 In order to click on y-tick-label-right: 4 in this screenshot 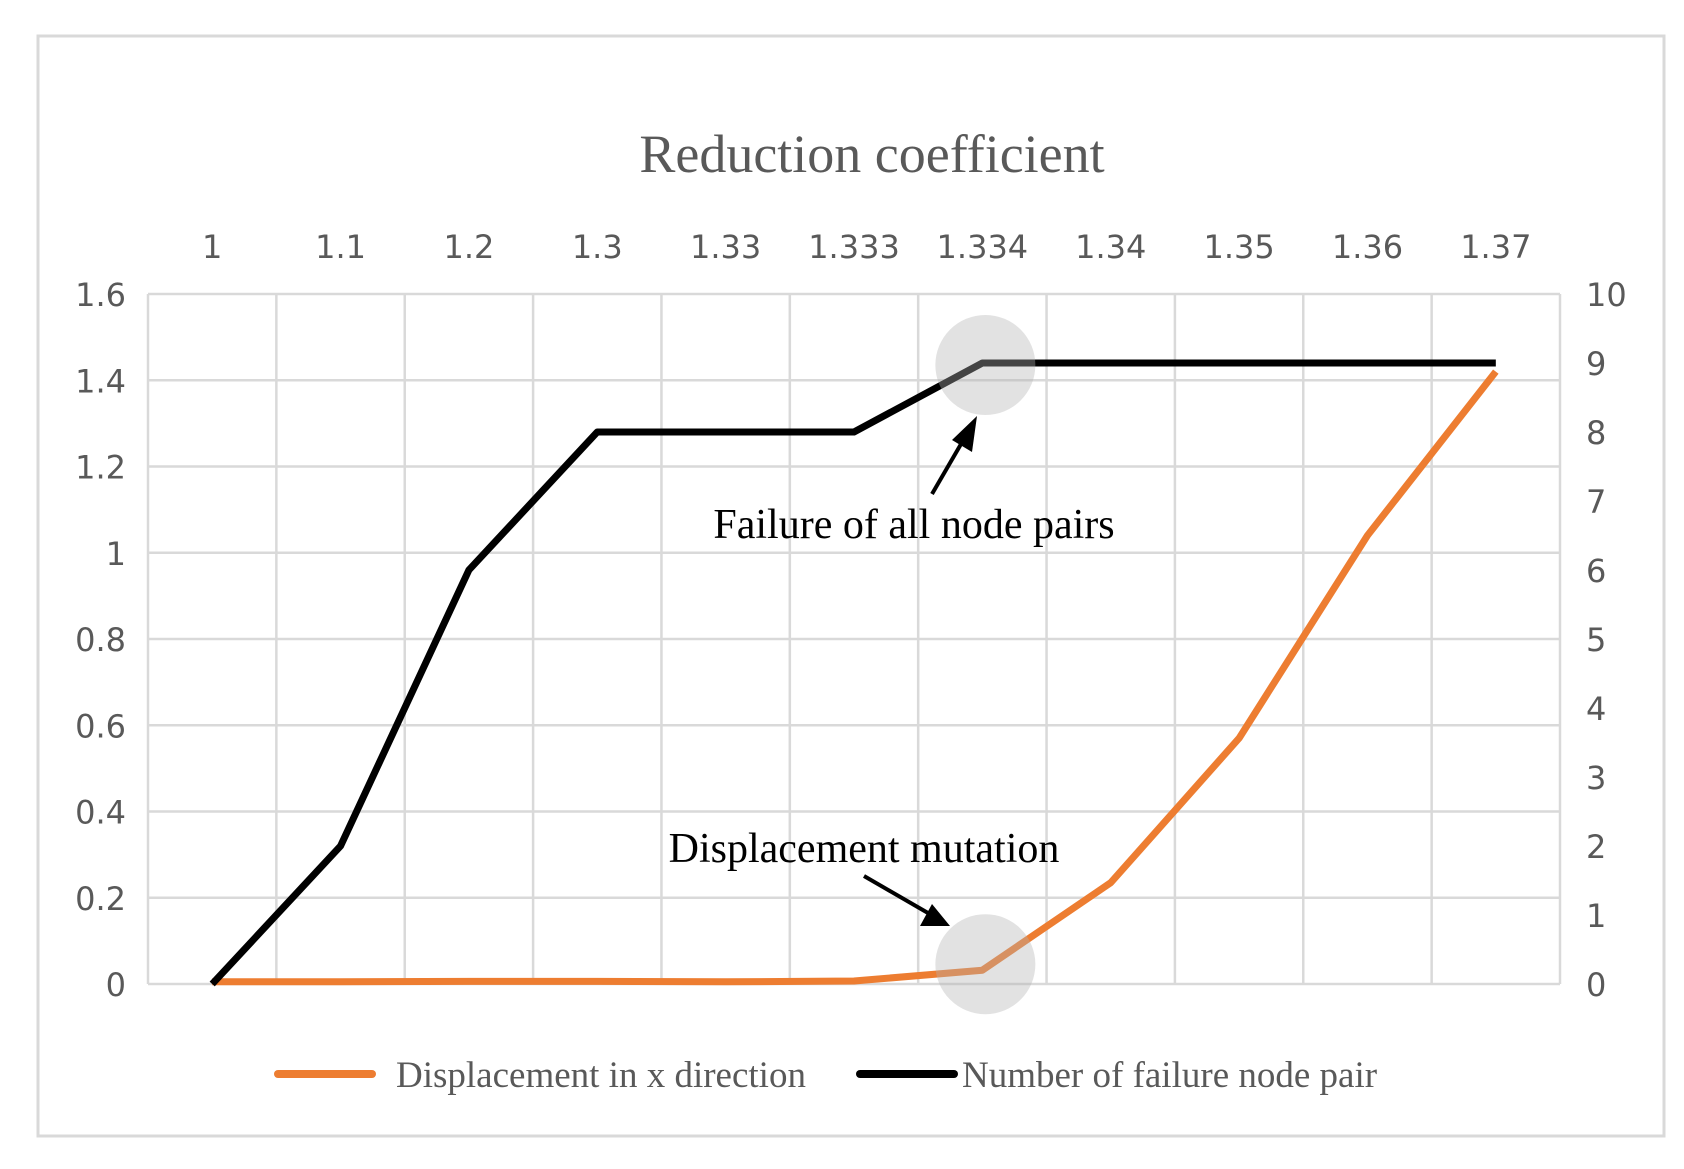, I will do `click(1596, 709)`.